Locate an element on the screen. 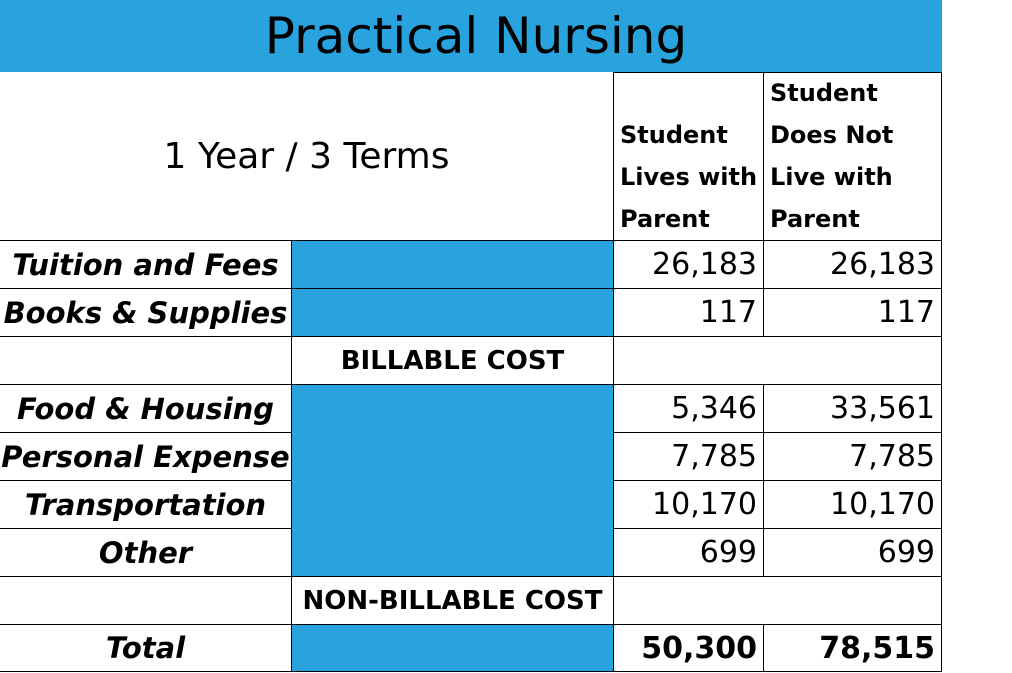 This screenshot has height=673, width=1012. row-label-tuition: Tuition and Fees is located at coordinates (146, 265).